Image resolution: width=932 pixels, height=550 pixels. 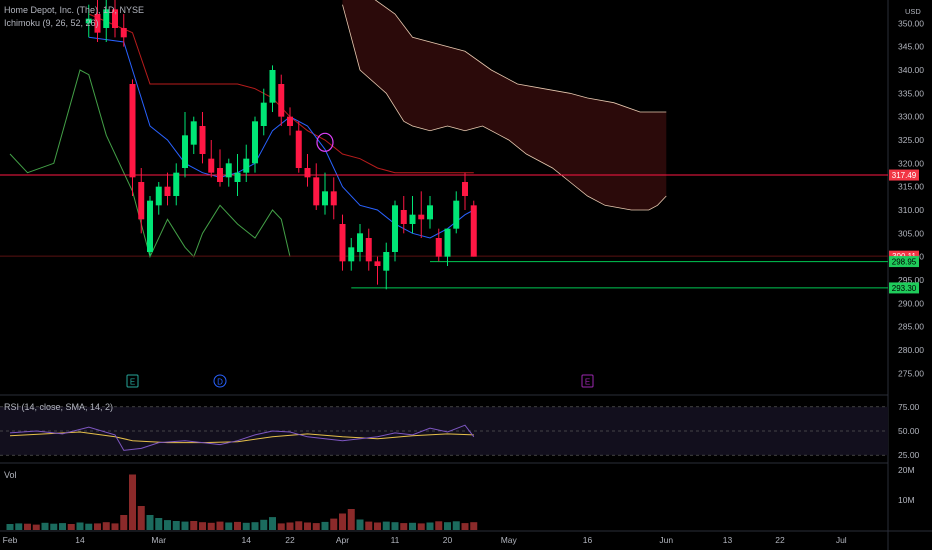 What do you see at coordinates (909, 407) in the screenshot?
I see `rsi-tick-label: 75.00` at bounding box center [909, 407].